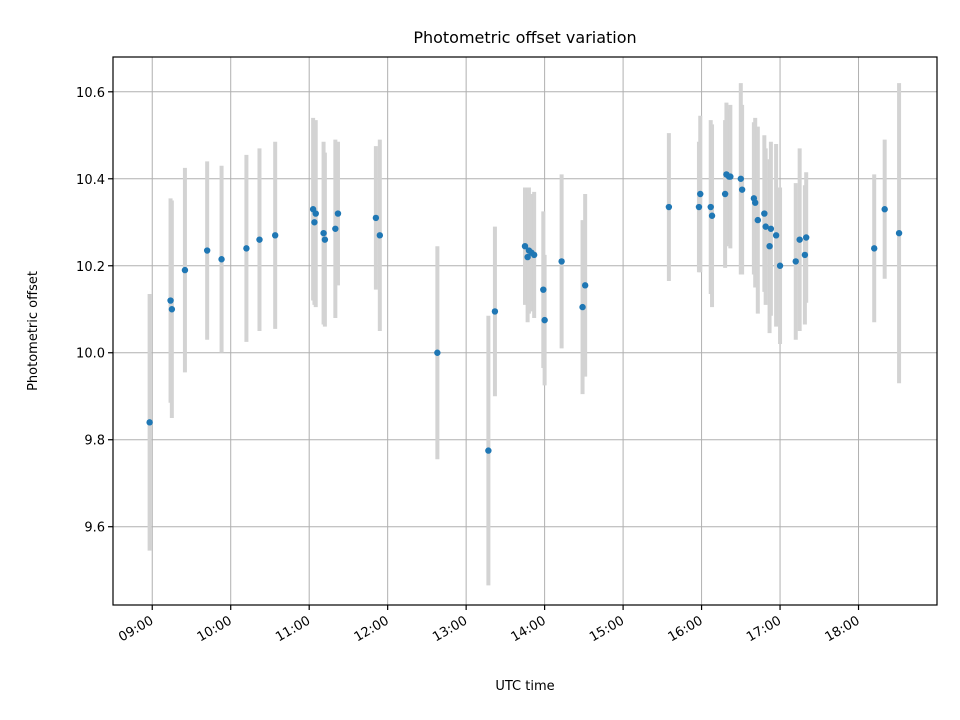 The height and width of the screenshot is (720, 960). What do you see at coordinates (524, 37) in the screenshot?
I see `chart-title: Photometric offset variation` at bounding box center [524, 37].